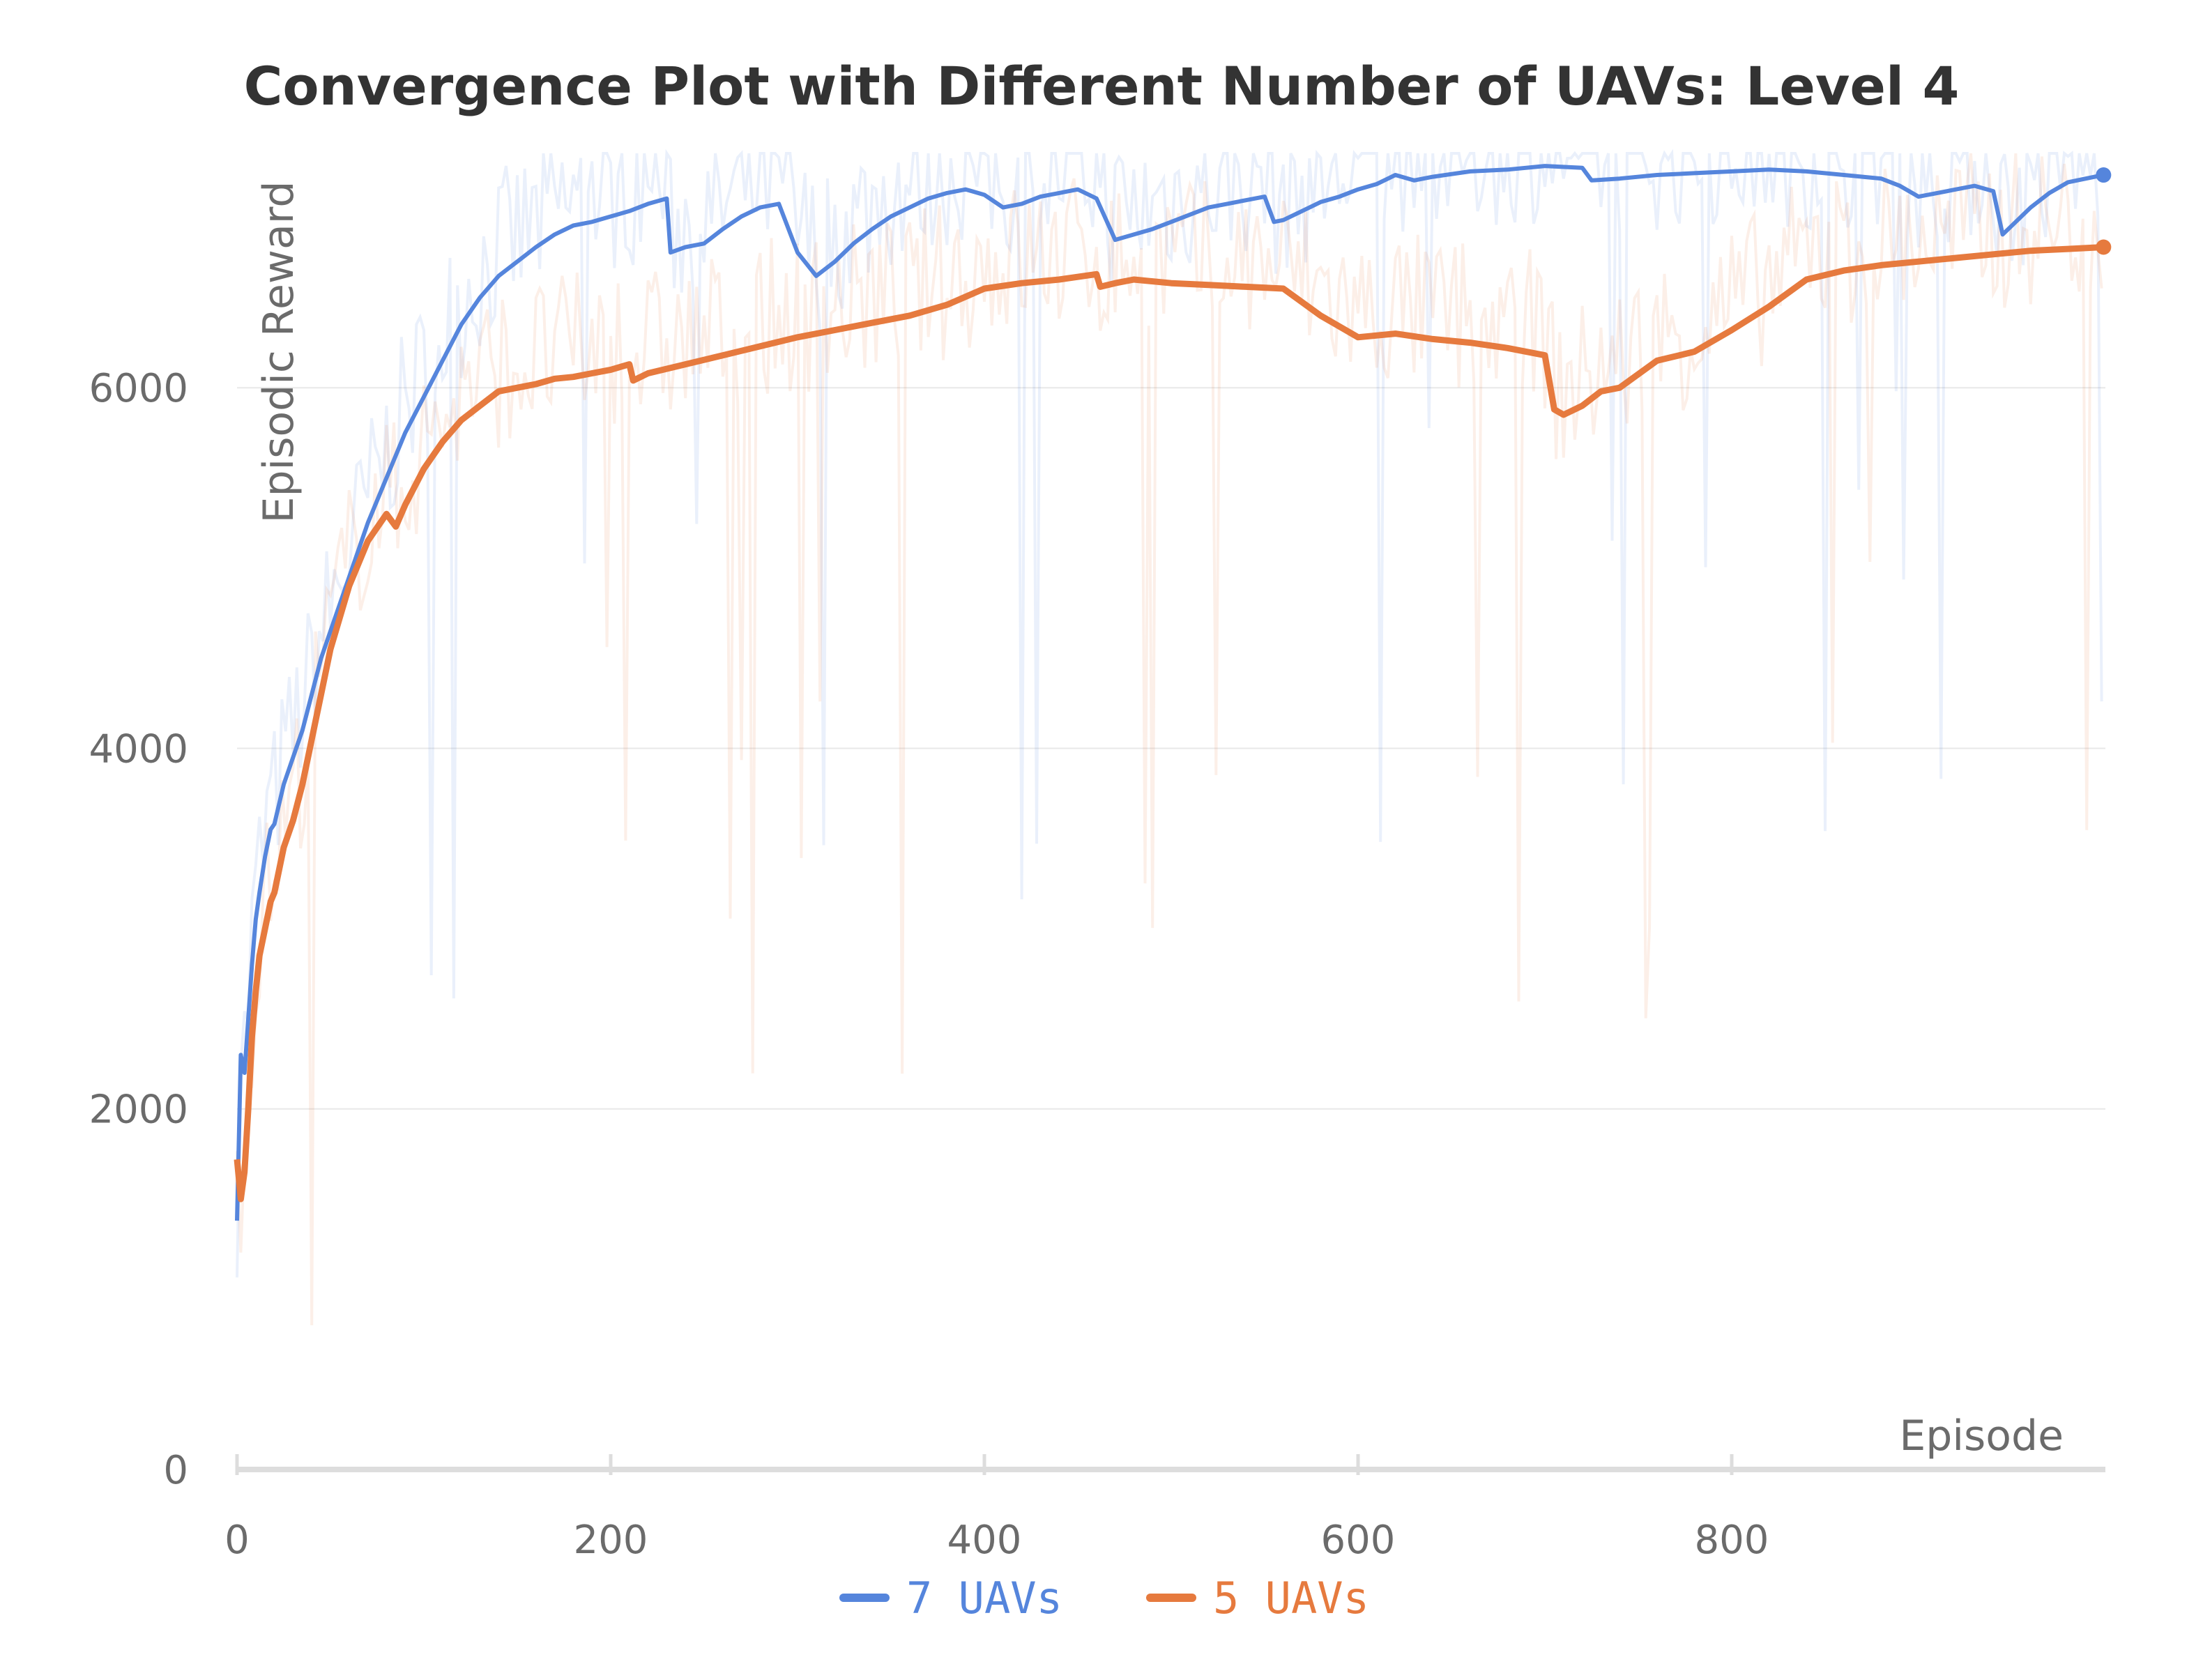 This screenshot has height=1680, width=2203. I want to click on x-tick-label-400: 400, so click(984, 1540).